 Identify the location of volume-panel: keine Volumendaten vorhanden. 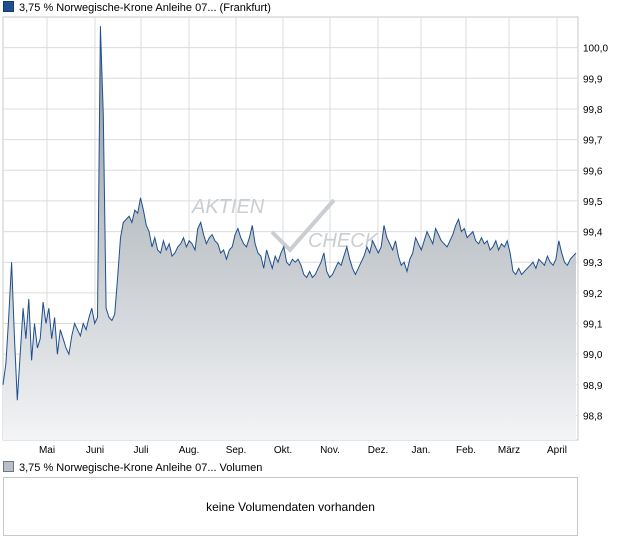
(290, 506).